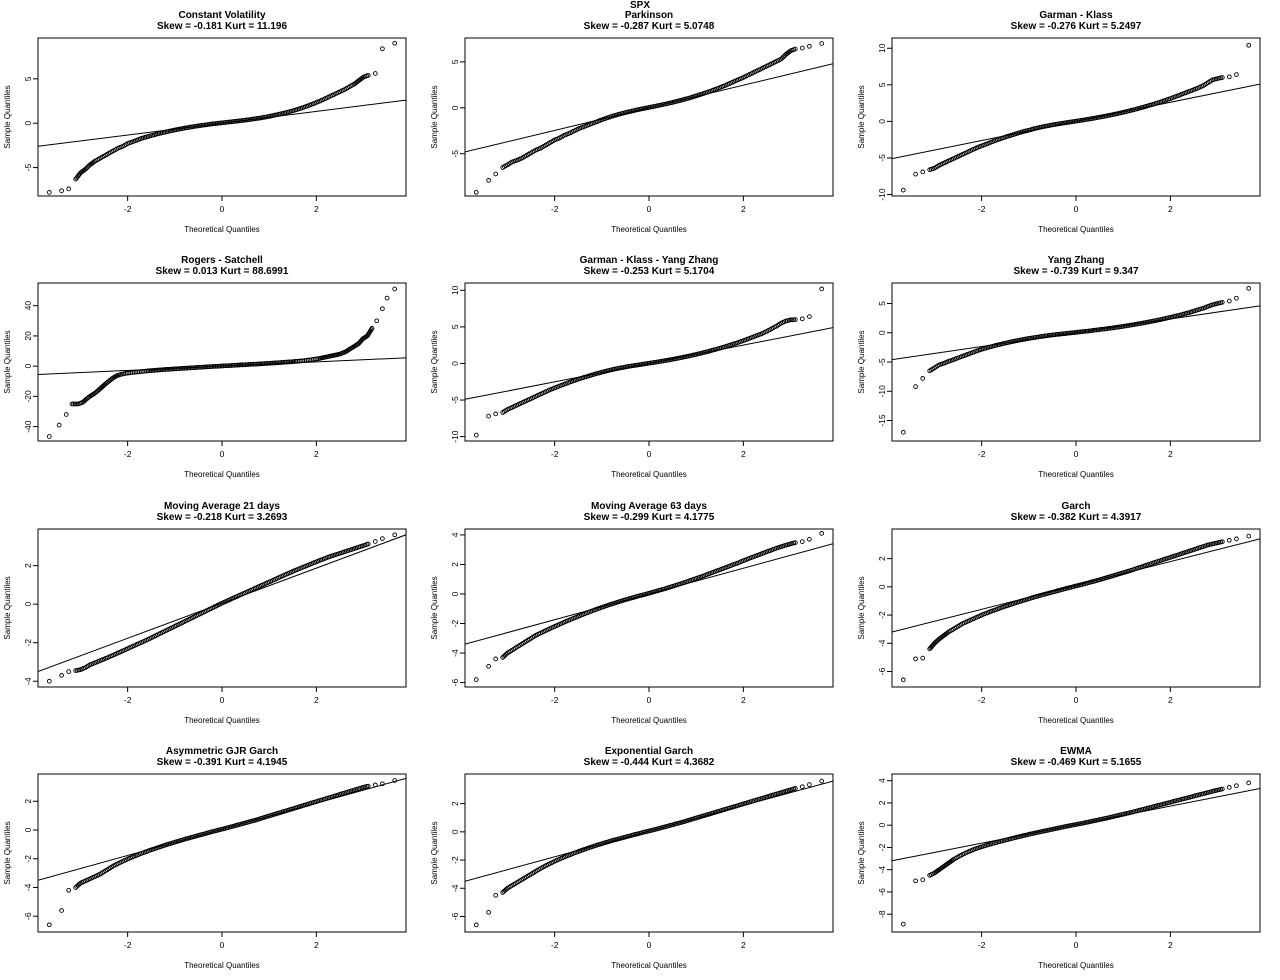  I want to click on chart-subtitle: Skew = -0.276 Kurt = 5.2497, so click(1076, 26).